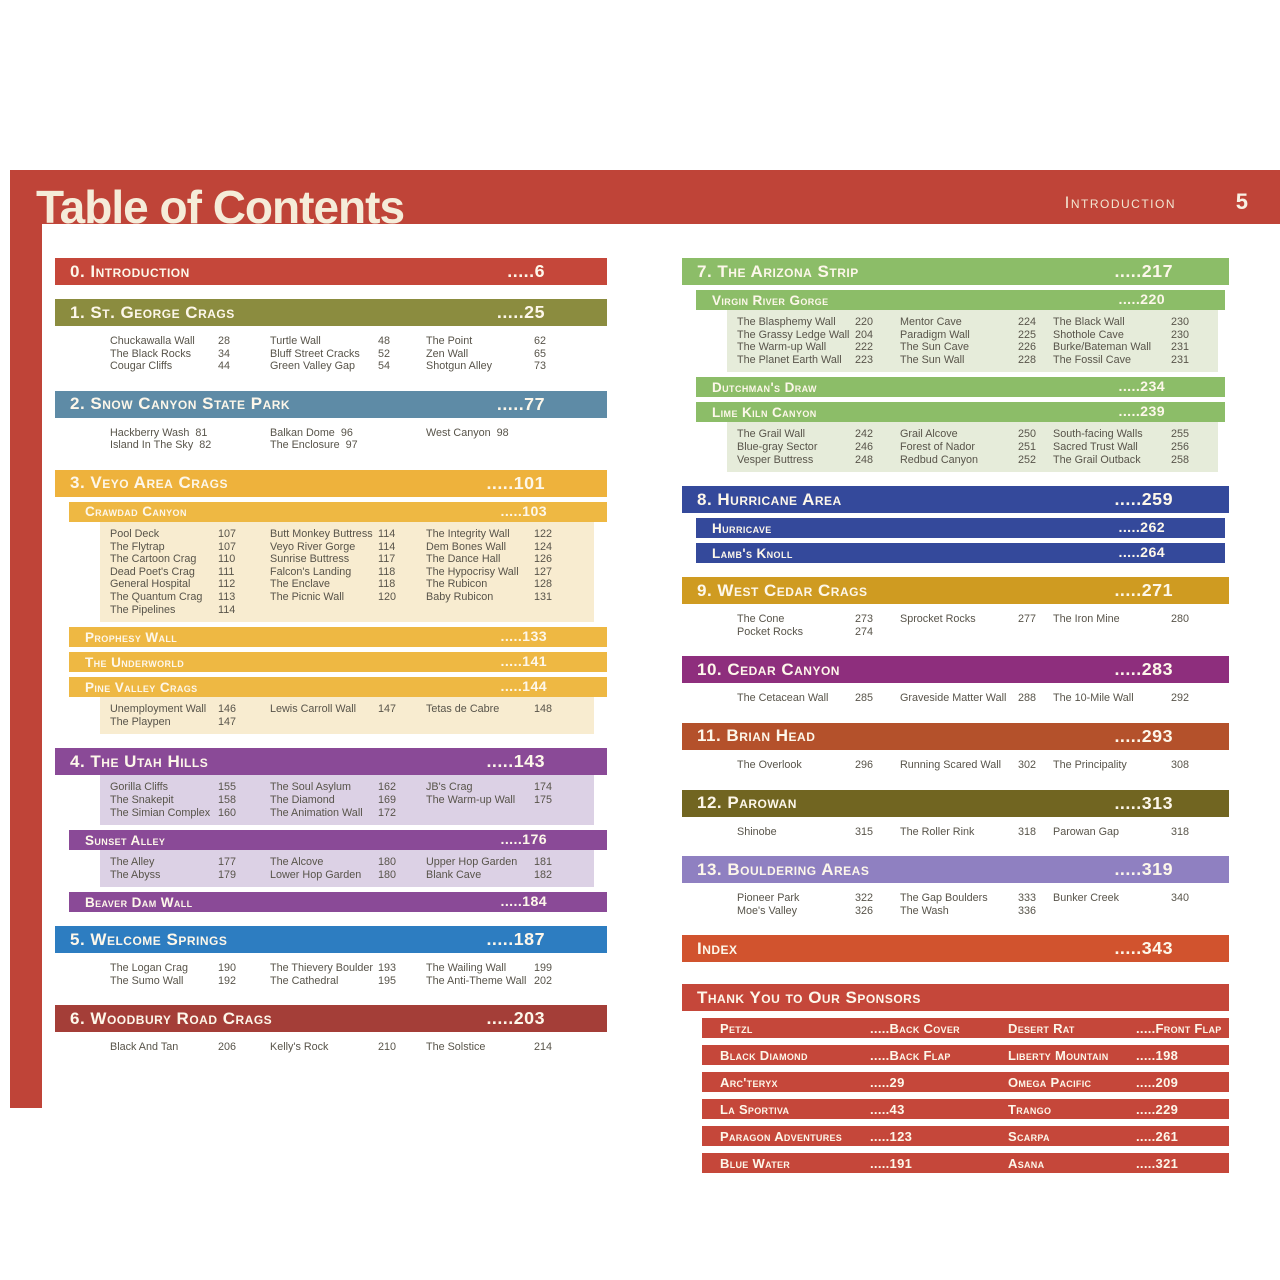 Image resolution: width=1280 pixels, height=1280 pixels. Describe the element at coordinates (756, 736) in the screenshot. I see `section-title: 11. Brian Head` at that location.